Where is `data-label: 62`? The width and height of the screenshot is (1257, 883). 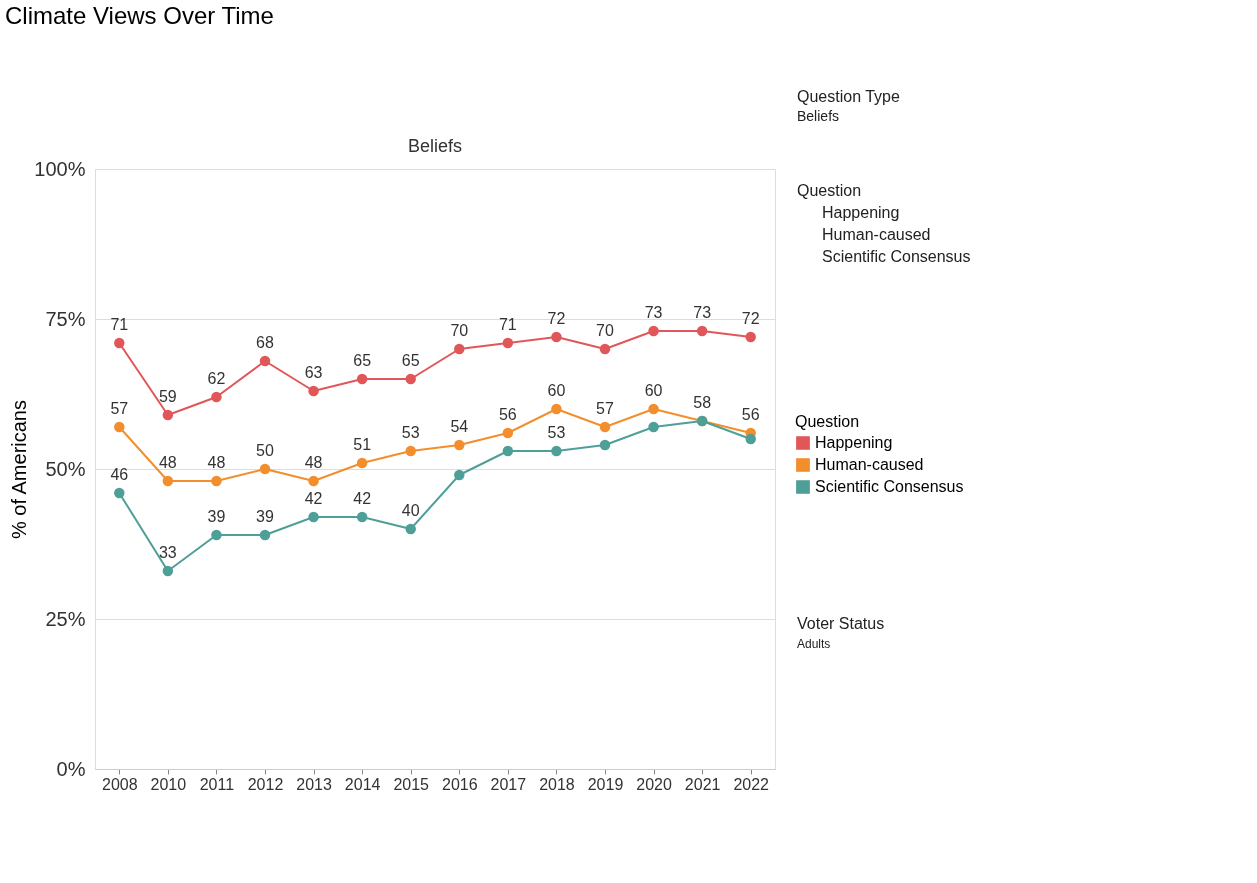 data-label: 62 is located at coordinates (216, 378).